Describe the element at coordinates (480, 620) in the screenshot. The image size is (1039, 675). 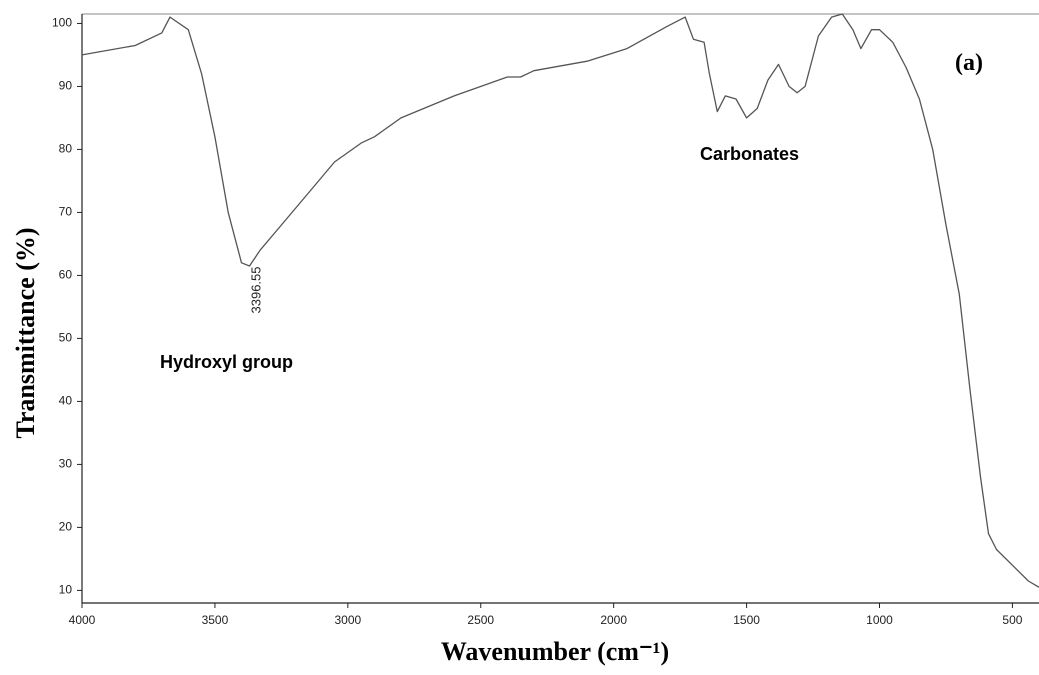
I see `x-tick-label: 2500` at that location.